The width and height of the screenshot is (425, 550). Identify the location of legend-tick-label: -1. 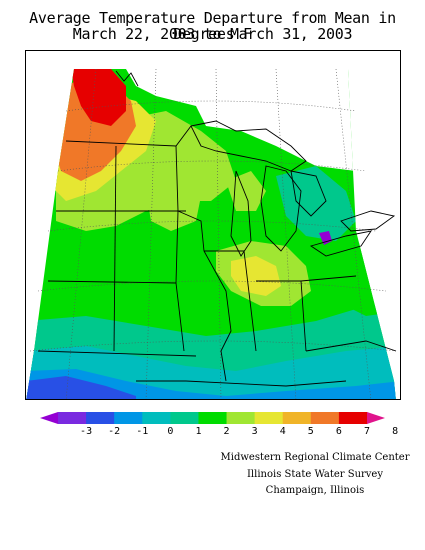
(142, 431).